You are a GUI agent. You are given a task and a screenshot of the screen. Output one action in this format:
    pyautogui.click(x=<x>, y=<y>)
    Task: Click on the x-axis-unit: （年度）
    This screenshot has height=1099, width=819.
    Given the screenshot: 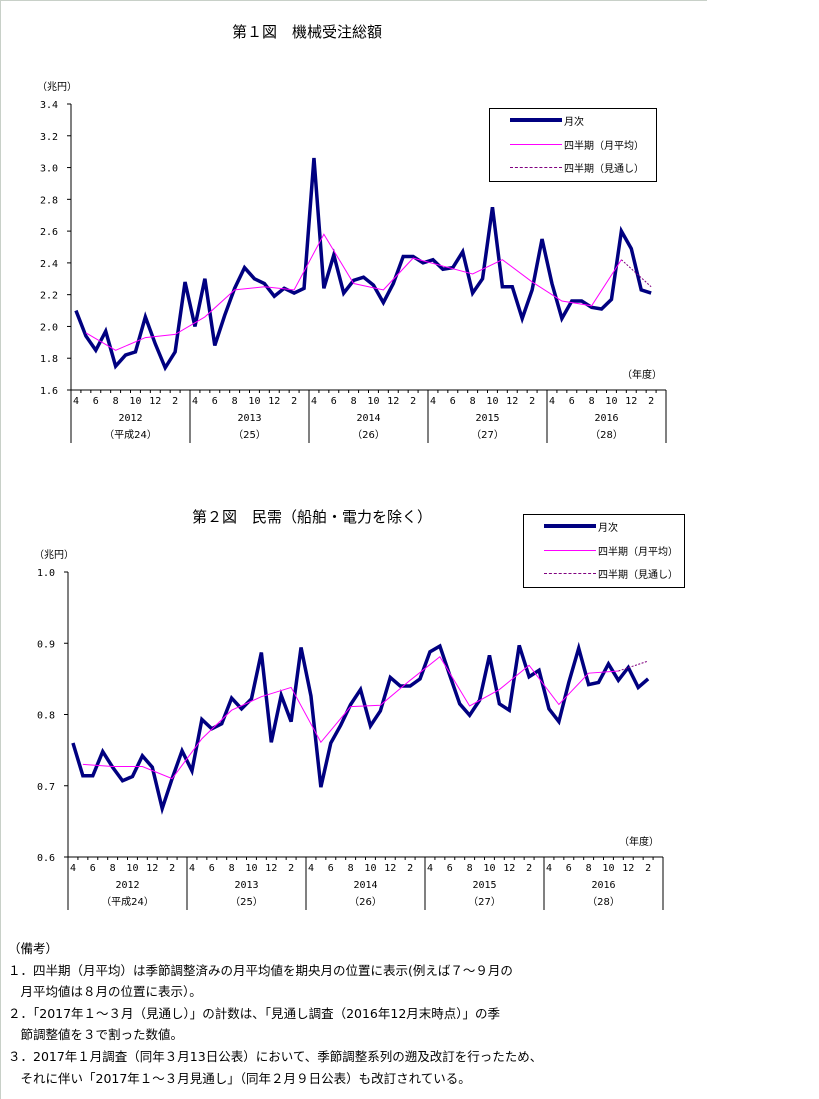 What is the action you would take?
    pyautogui.click(x=642, y=374)
    